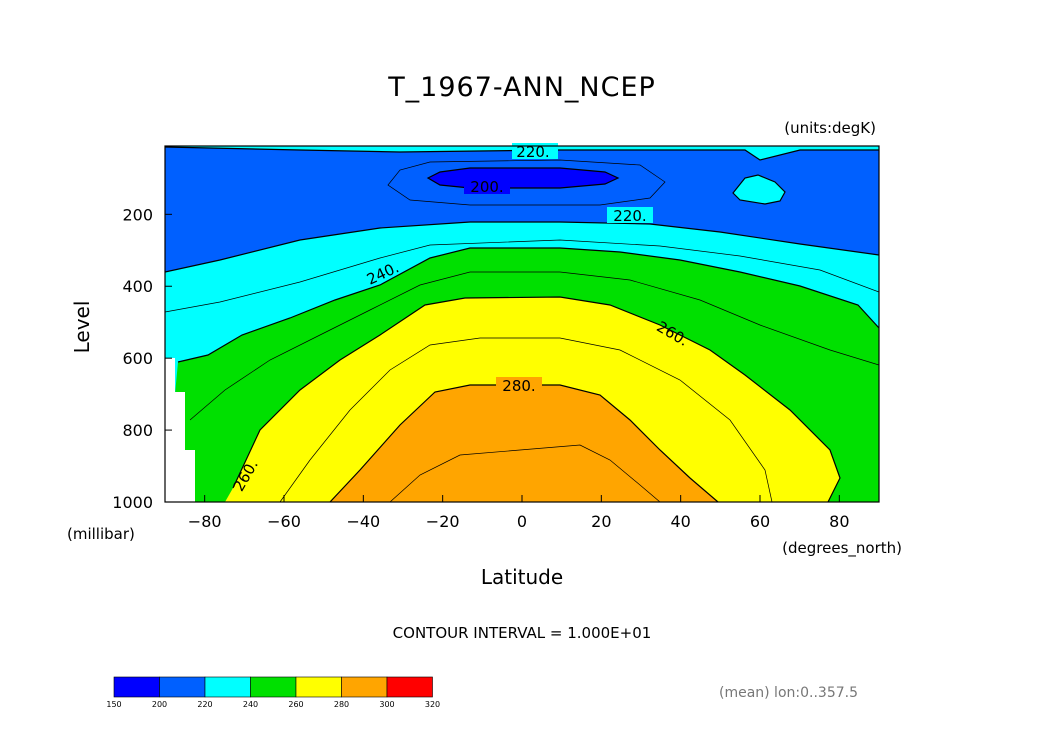 This screenshot has height=739, width=1044. Describe the element at coordinates (830, 128) in the screenshot. I see `units-label: (units:degK)` at that location.